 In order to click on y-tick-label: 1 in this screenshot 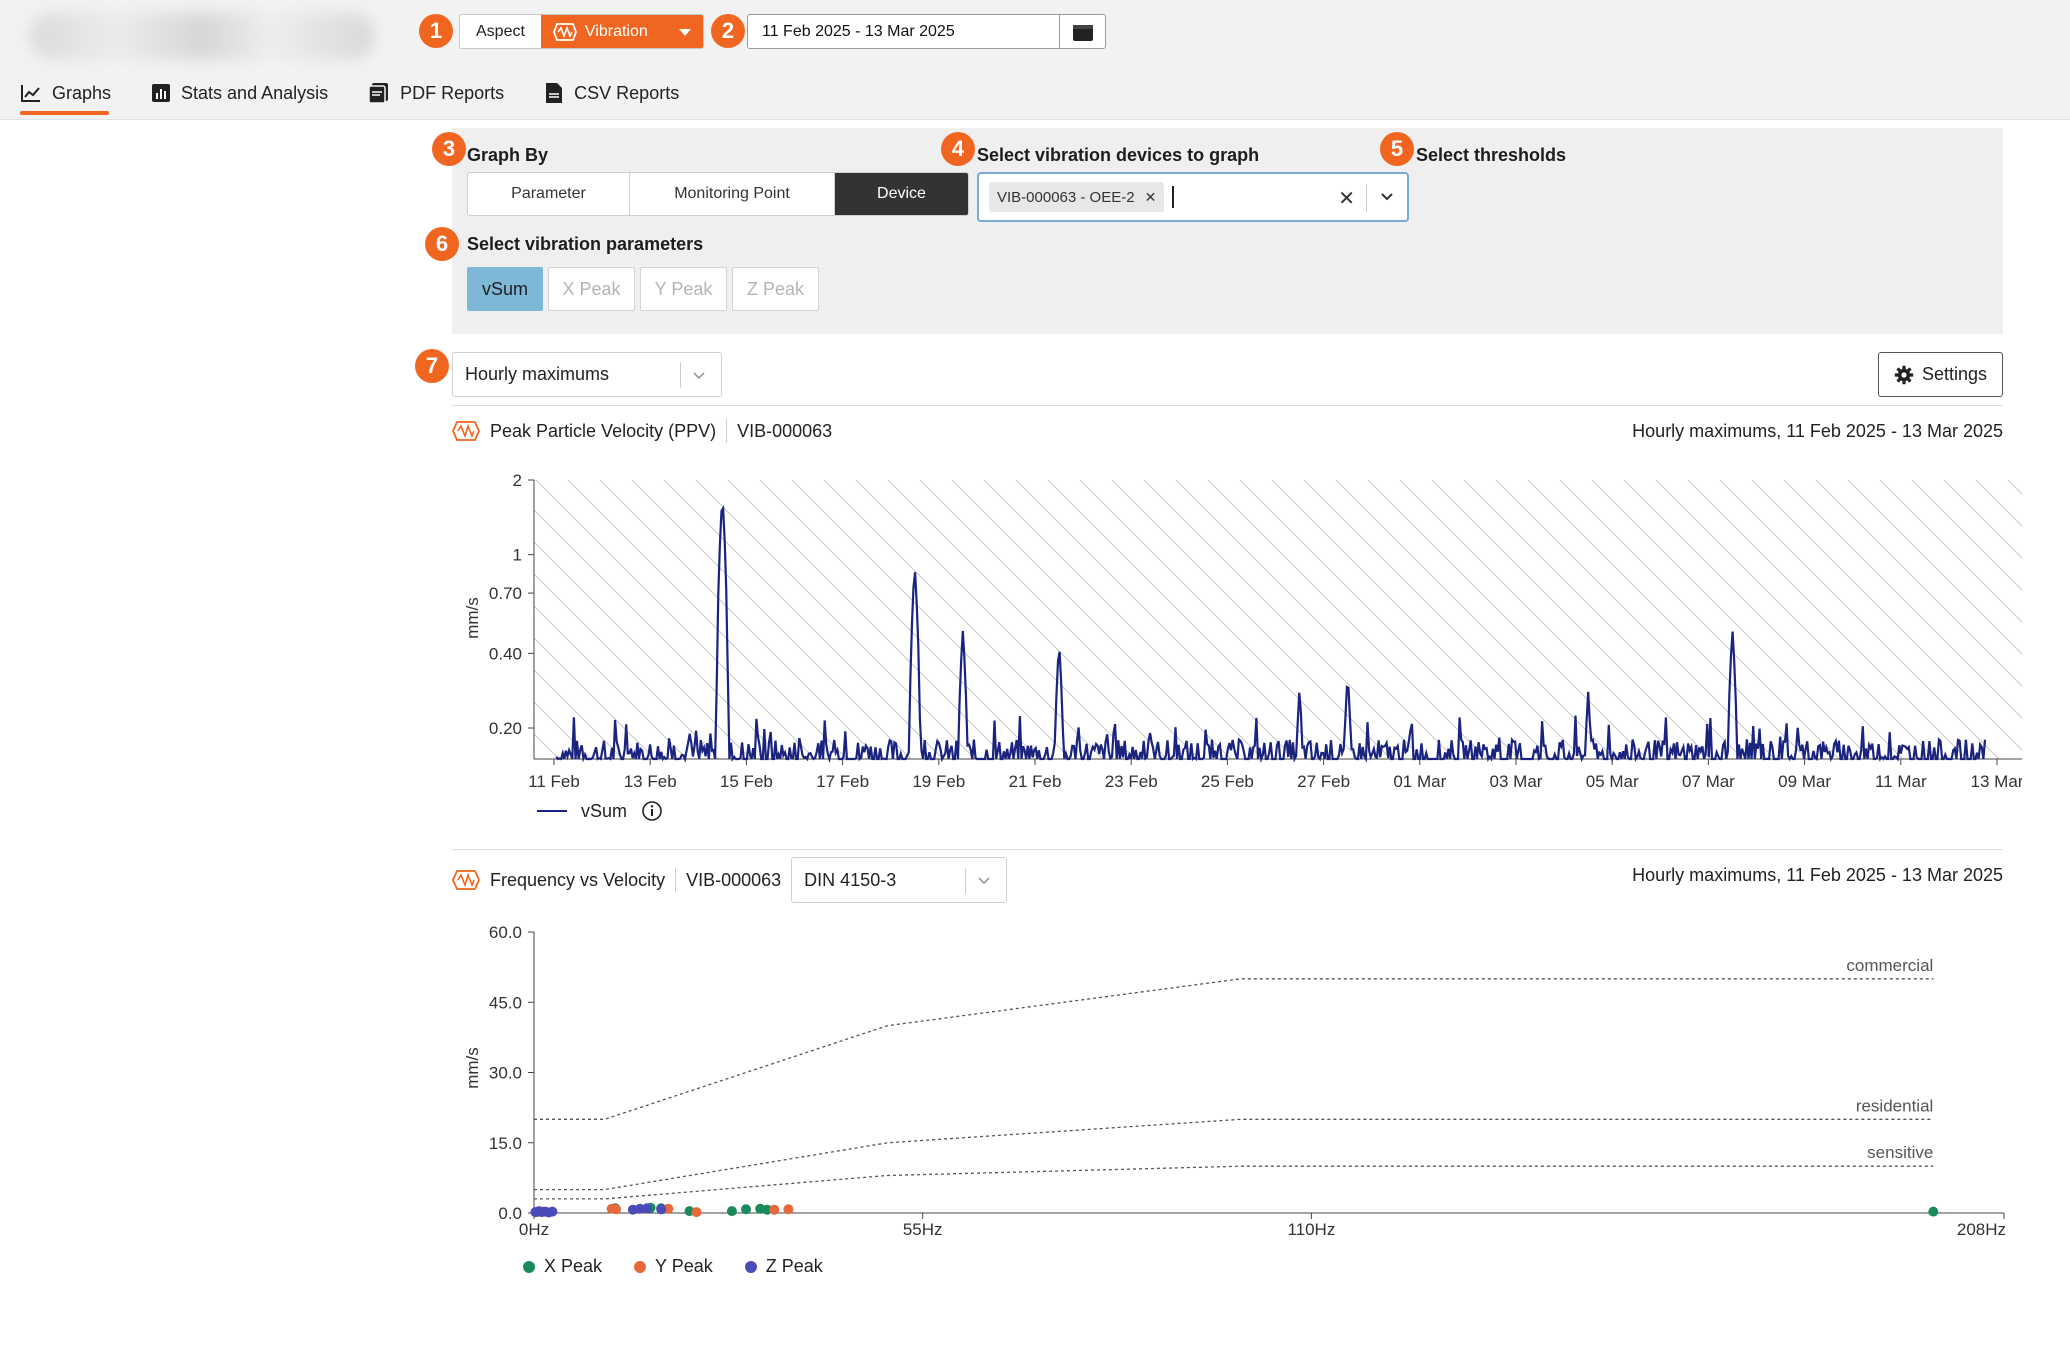, I will do `click(517, 555)`.